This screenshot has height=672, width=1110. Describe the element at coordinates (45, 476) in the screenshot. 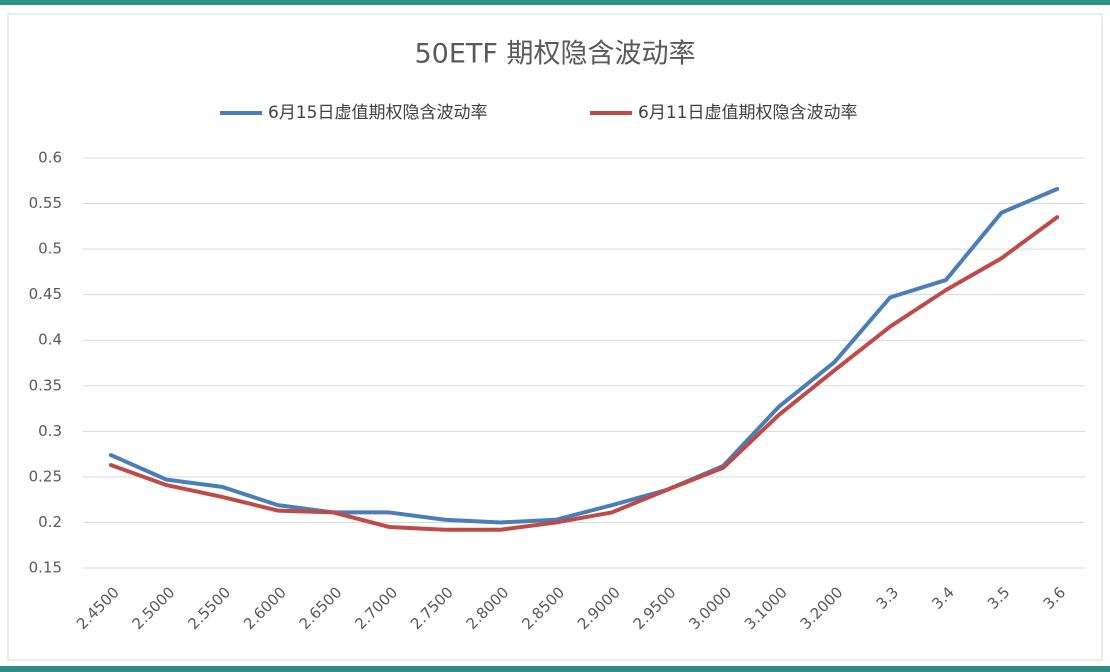

I see `y-tick-label: 0.25` at that location.